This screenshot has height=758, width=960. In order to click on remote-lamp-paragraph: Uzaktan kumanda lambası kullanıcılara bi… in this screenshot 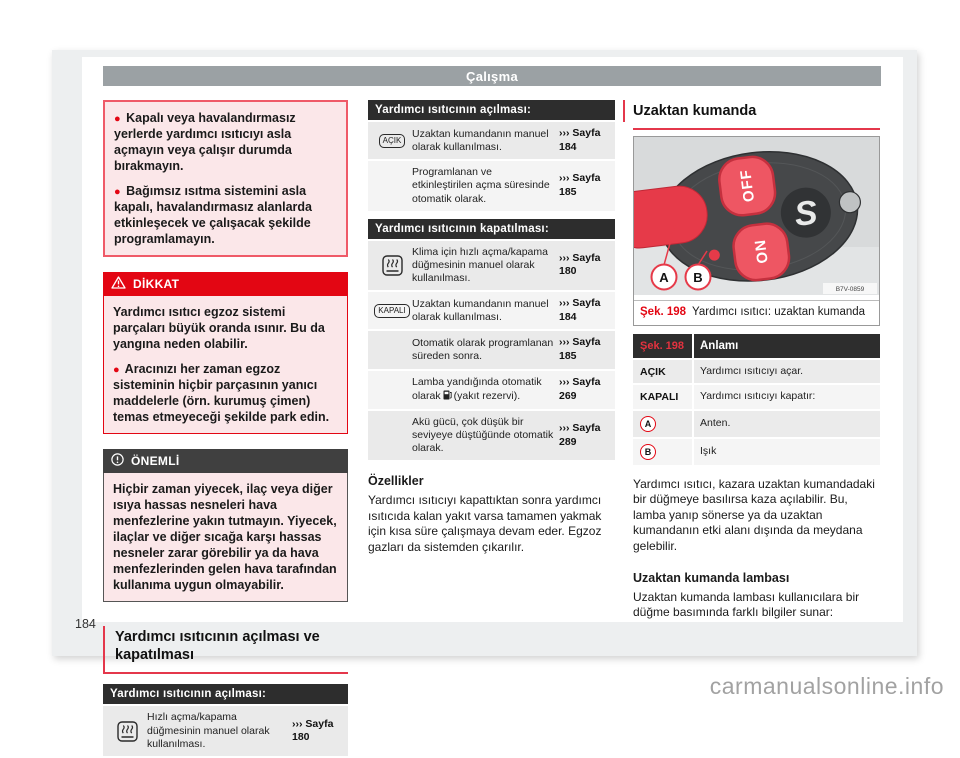, I will do `click(746, 604)`.